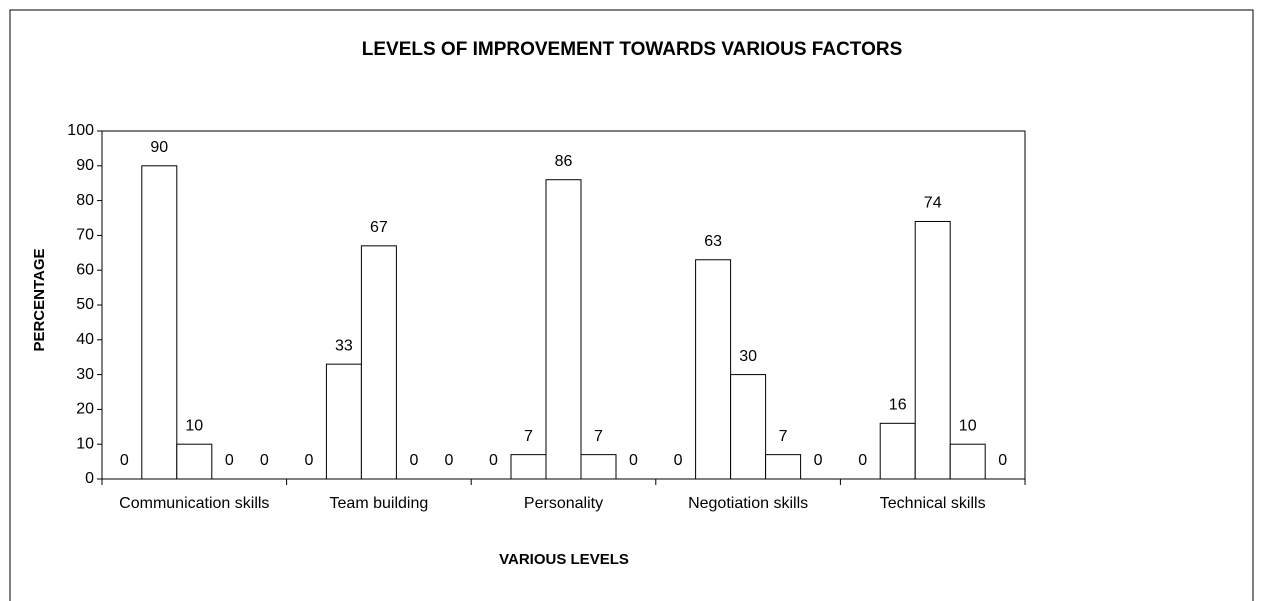 Image resolution: width=1263 pixels, height=601 pixels. I want to click on data-label: 90, so click(159, 147).